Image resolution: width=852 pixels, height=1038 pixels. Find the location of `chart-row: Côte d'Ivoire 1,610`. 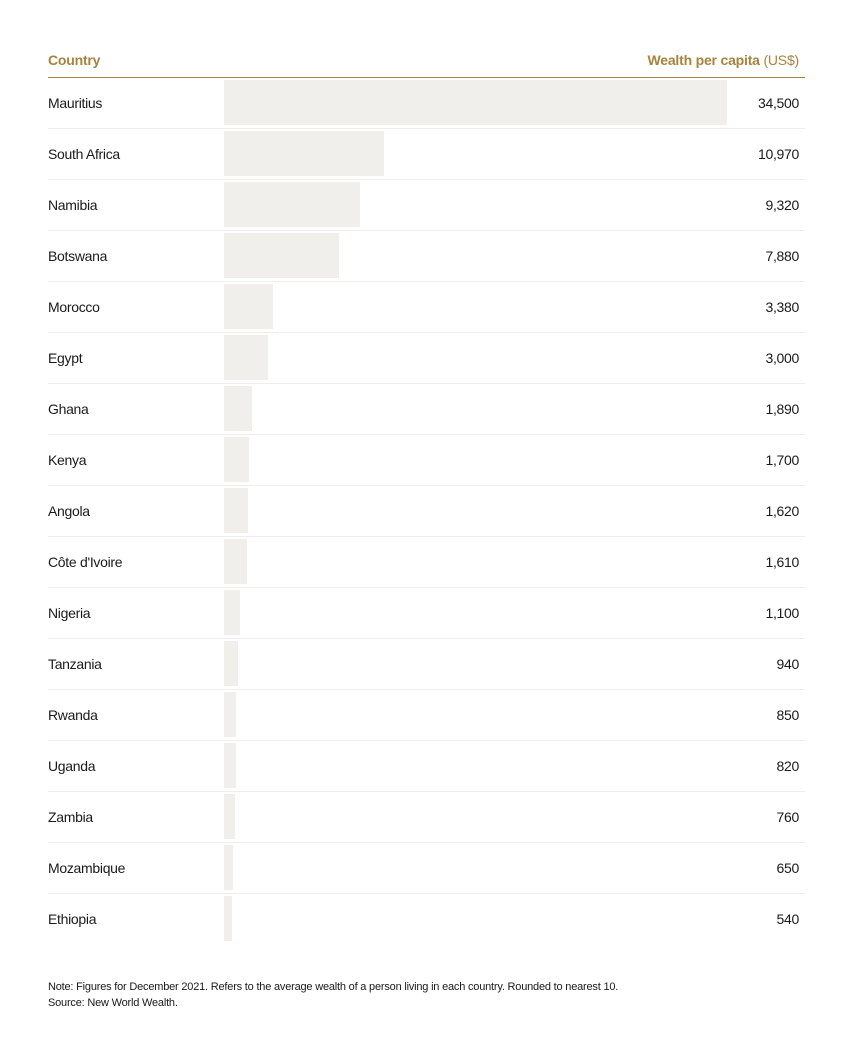

chart-row: Côte d'Ivoire 1,610 is located at coordinates (426, 562).